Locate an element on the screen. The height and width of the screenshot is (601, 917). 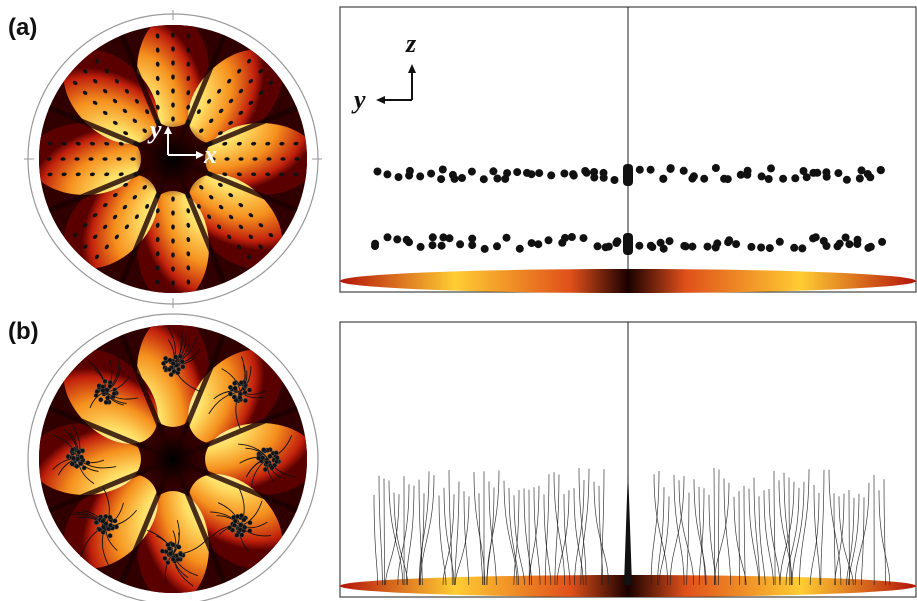
center-dark is located at coordinates (173, 459).